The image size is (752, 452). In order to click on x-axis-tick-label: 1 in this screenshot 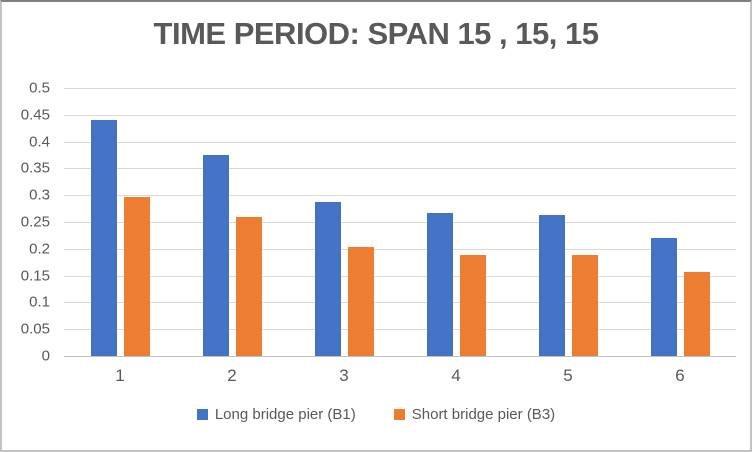, I will do `click(120, 375)`.